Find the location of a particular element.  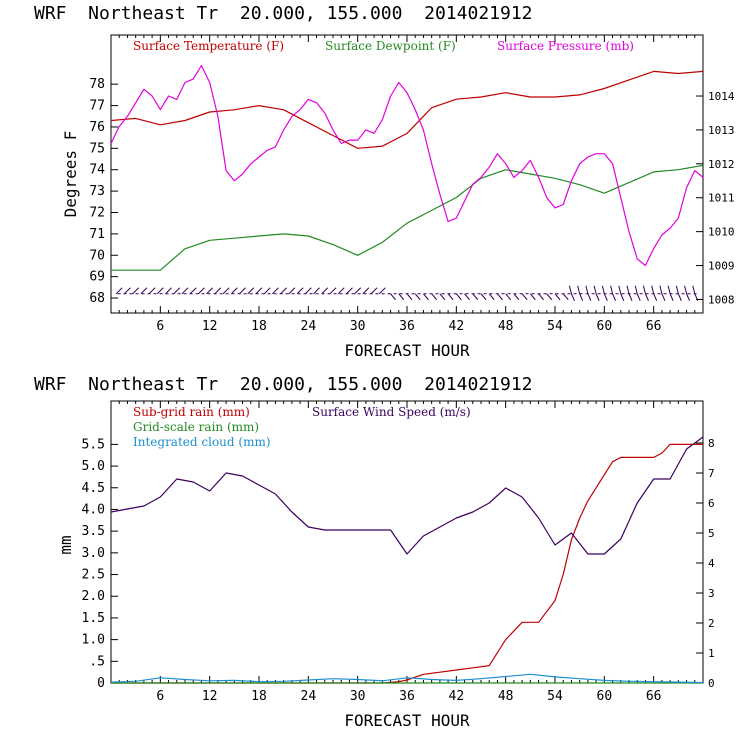

y-tick-label: 77 is located at coordinates (97, 106).